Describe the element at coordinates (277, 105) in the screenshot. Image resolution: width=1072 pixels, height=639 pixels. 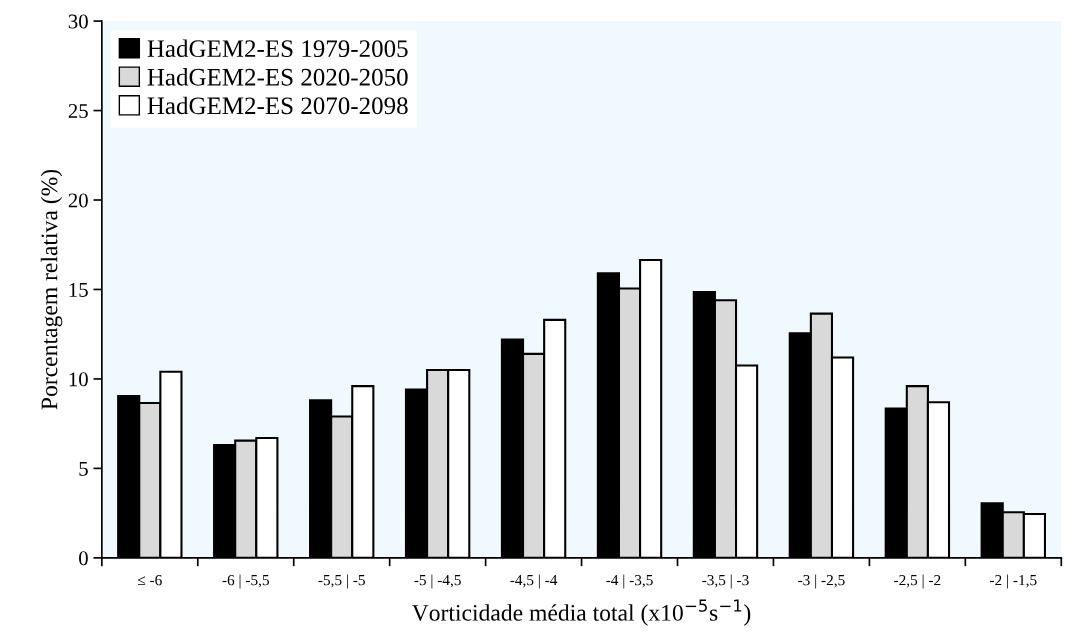
I see `legend-label: HadGEM2-ES 2070-2098` at that location.